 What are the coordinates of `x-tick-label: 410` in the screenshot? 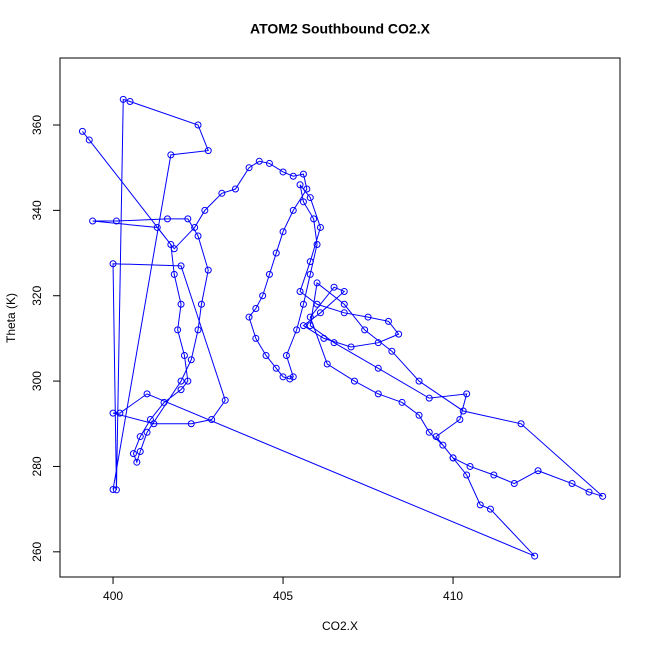 It's located at (453, 596).